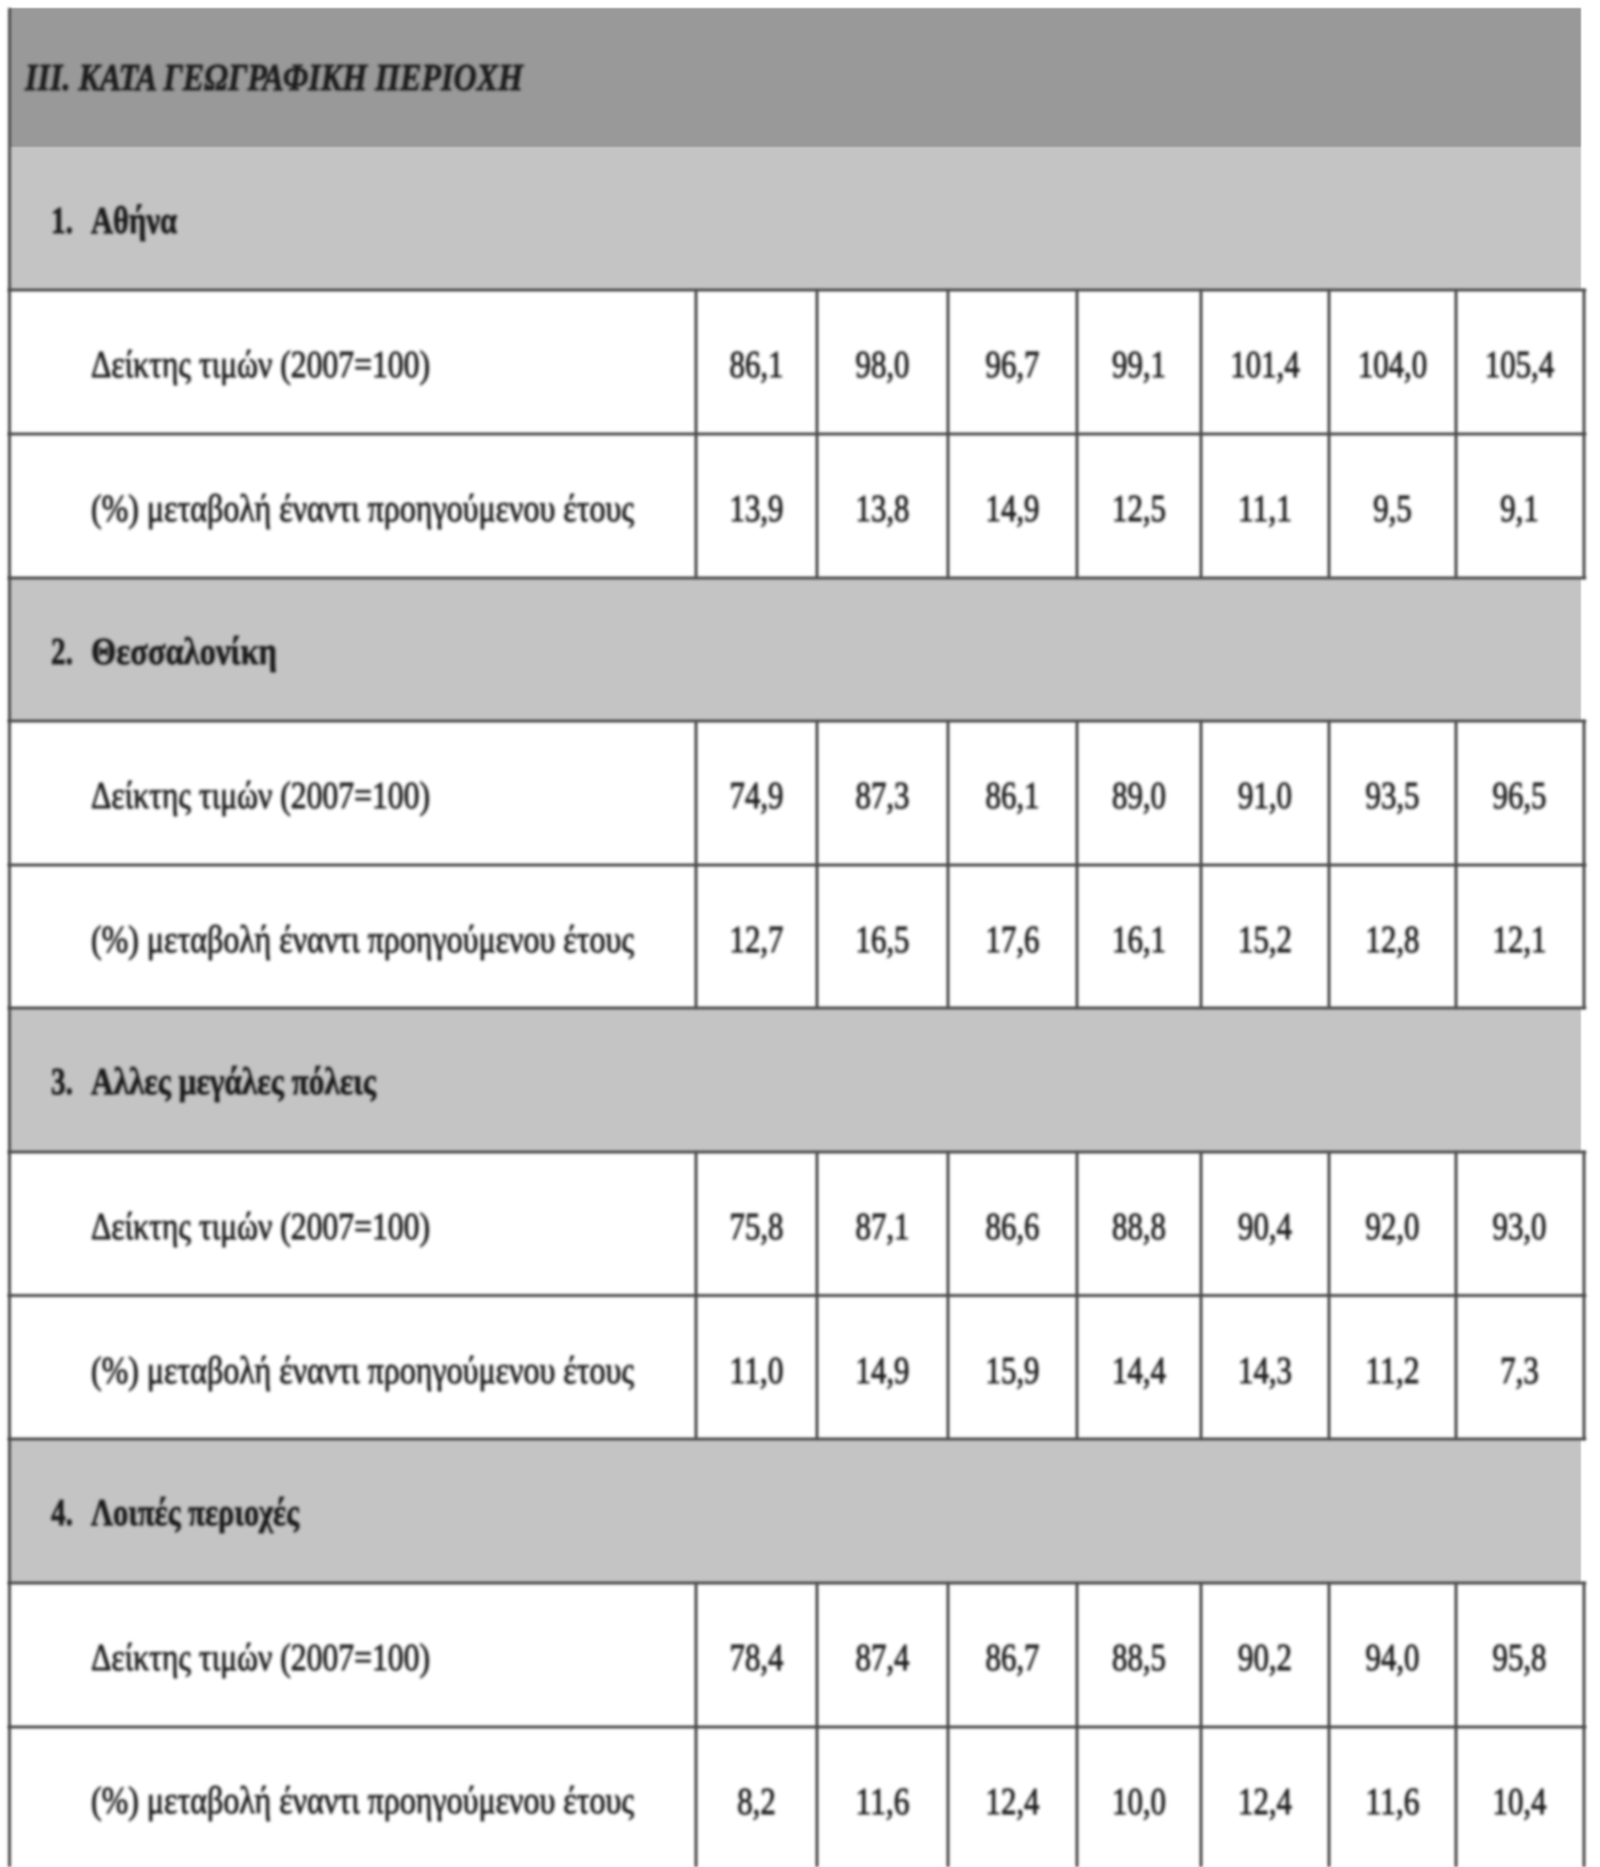 The image size is (1600, 1867). Describe the element at coordinates (1139, 1227) in the screenshot. I see `svg-text: 88,8` at that location.